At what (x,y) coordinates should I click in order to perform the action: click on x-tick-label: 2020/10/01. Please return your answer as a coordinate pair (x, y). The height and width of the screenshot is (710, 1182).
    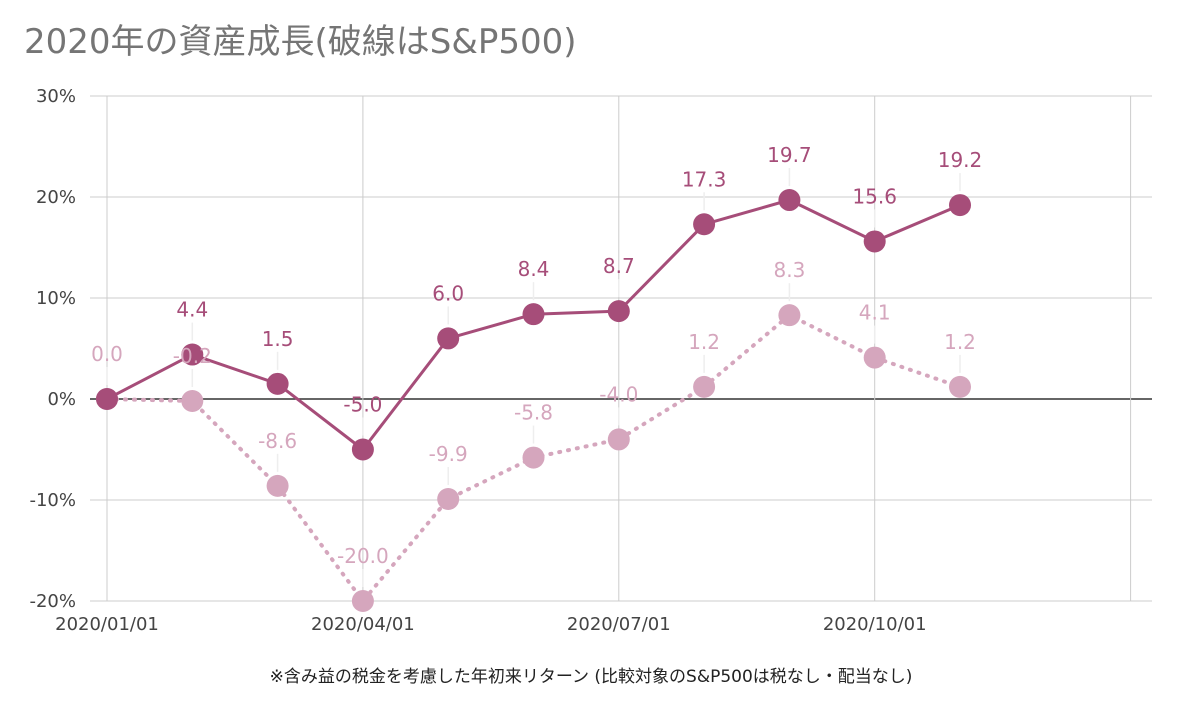
    Looking at the image, I should click on (875, 624).